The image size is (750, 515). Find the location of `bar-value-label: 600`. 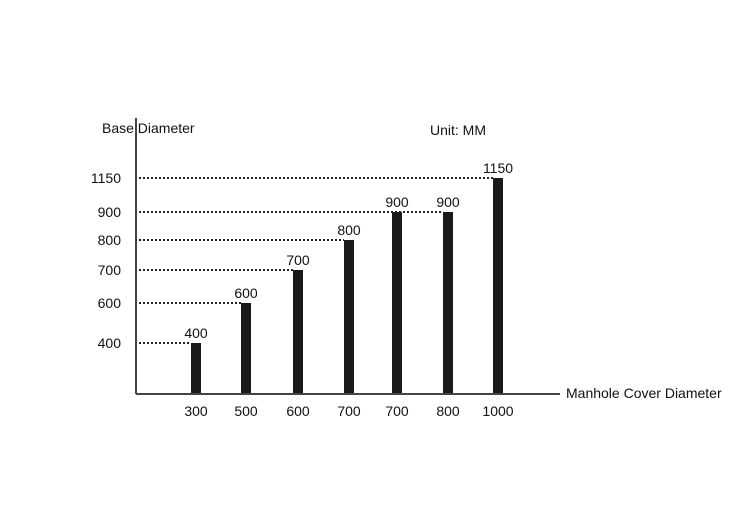

bar-value-label: 600 is located at coordinates (246, 293).